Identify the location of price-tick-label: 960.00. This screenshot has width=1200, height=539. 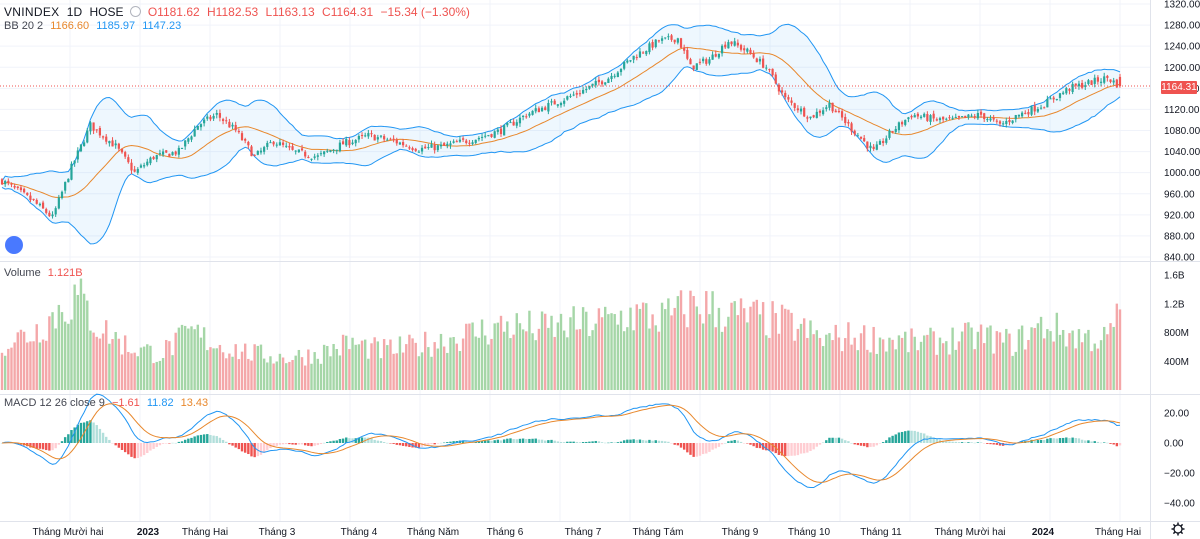
(1179, 194).